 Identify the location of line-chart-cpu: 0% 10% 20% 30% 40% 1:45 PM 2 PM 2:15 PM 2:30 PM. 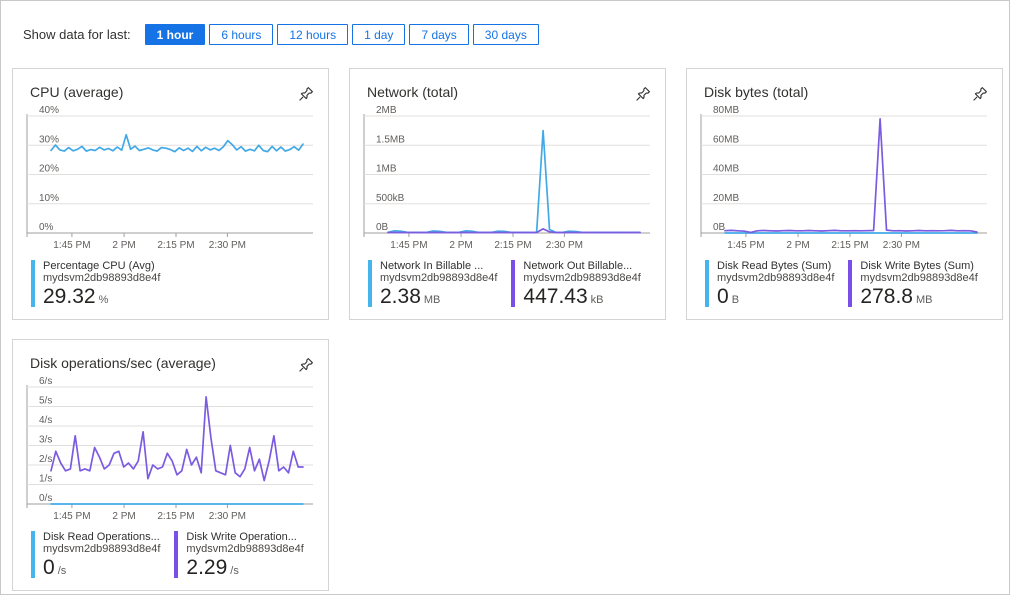
(169, 182).